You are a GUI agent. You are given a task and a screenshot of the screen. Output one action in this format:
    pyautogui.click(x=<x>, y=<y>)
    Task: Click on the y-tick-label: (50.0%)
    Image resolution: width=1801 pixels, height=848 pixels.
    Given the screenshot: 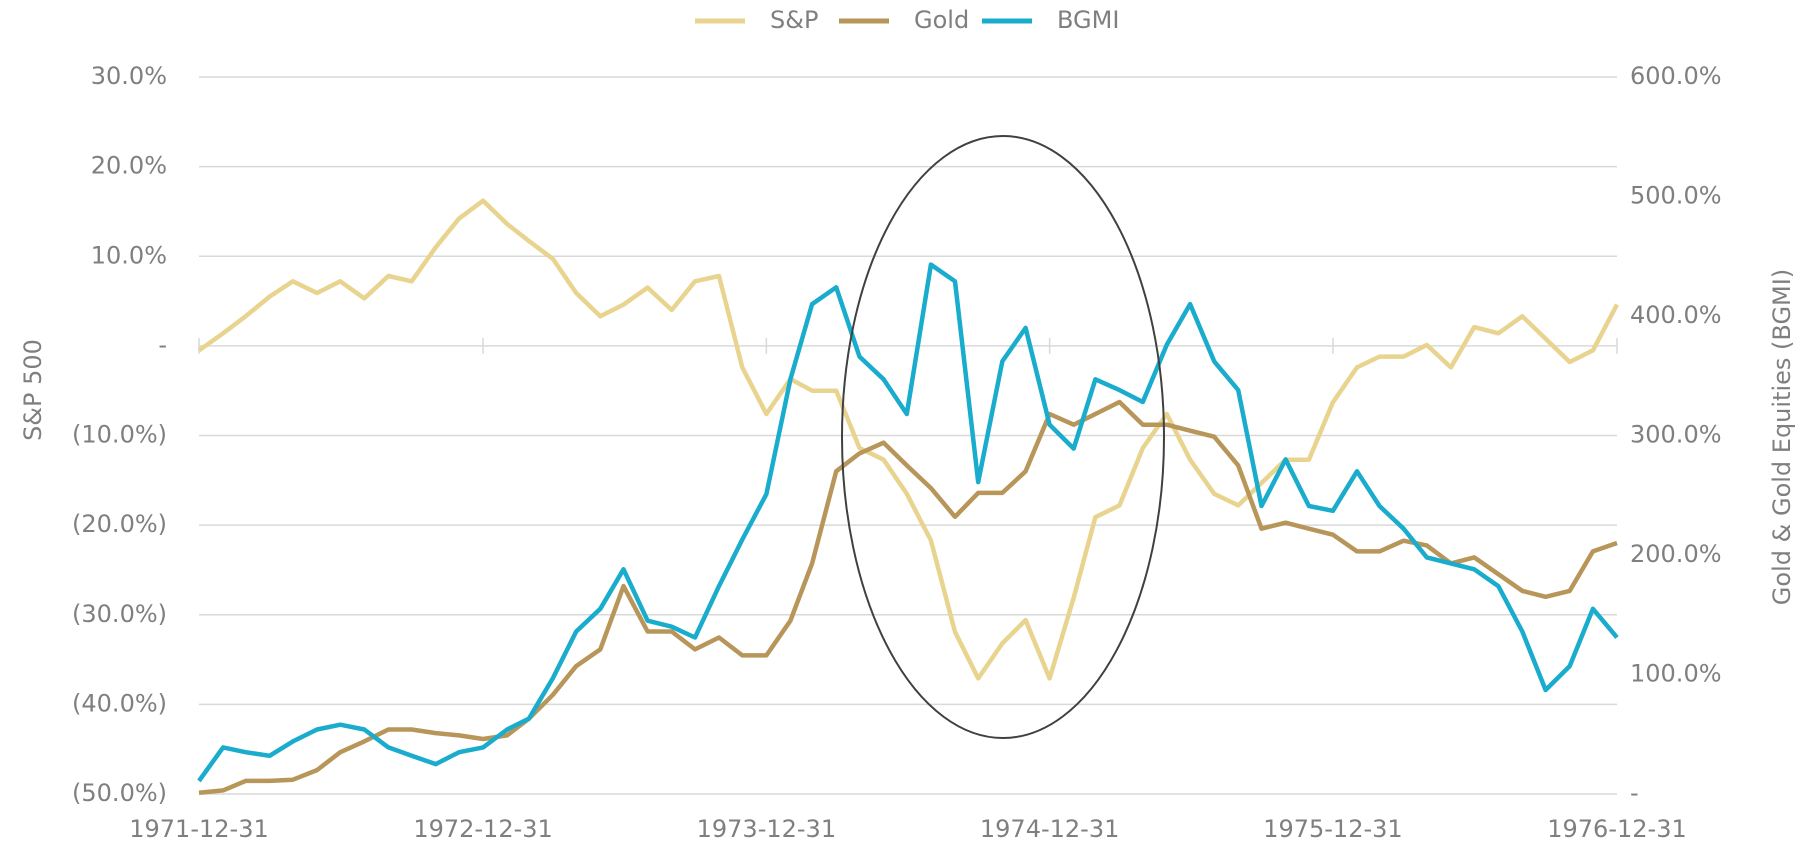 What is the action you would take?
    pyautogui.click(x=119, y=793)
    